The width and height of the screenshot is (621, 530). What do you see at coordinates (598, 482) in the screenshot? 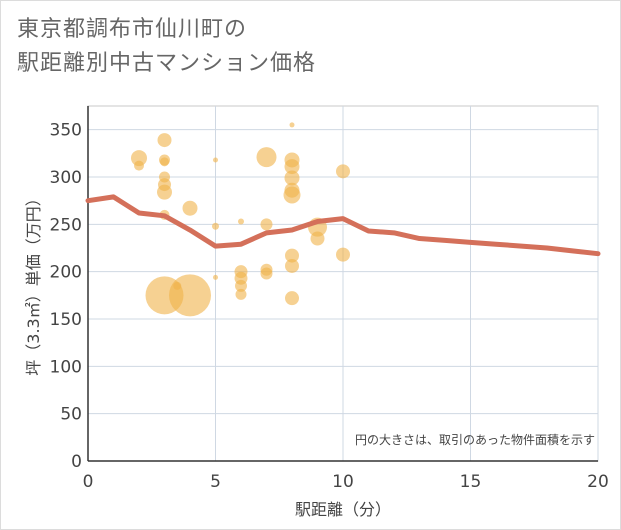
I see `x-tick-20: 20` at bounding box center [598, 482].